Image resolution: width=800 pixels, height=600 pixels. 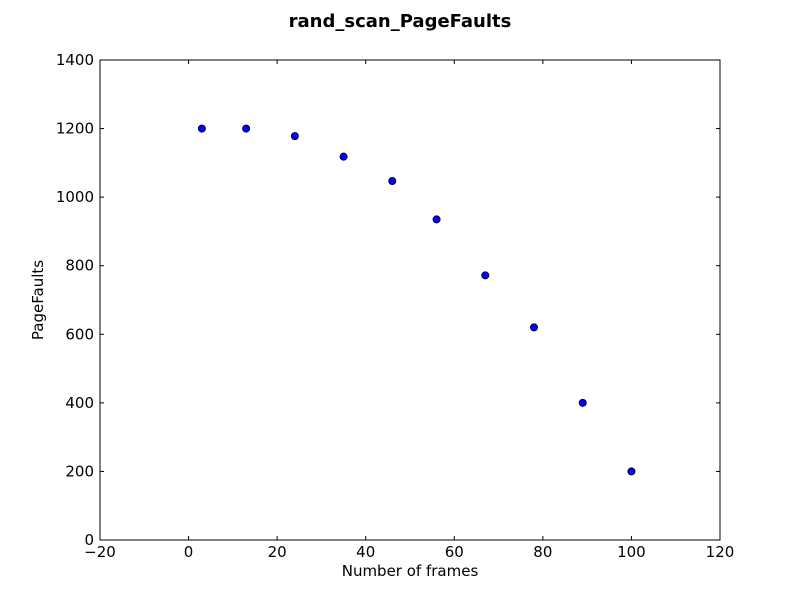 I want to click on x-tick-label: −20, so click(x=100, y=552).